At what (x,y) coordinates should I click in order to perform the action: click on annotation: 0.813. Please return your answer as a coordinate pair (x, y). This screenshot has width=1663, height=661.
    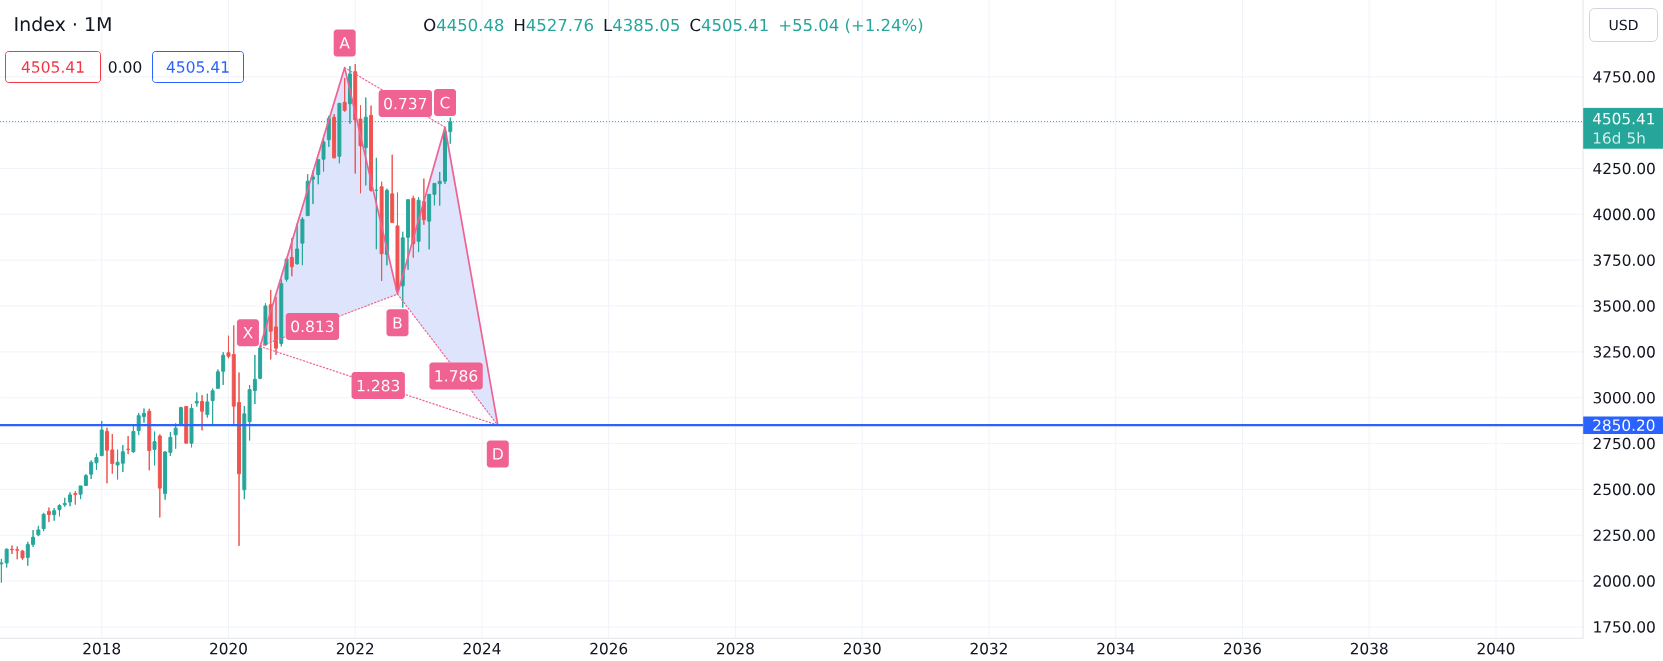
    Looking at the image, I should click on (312, 326).